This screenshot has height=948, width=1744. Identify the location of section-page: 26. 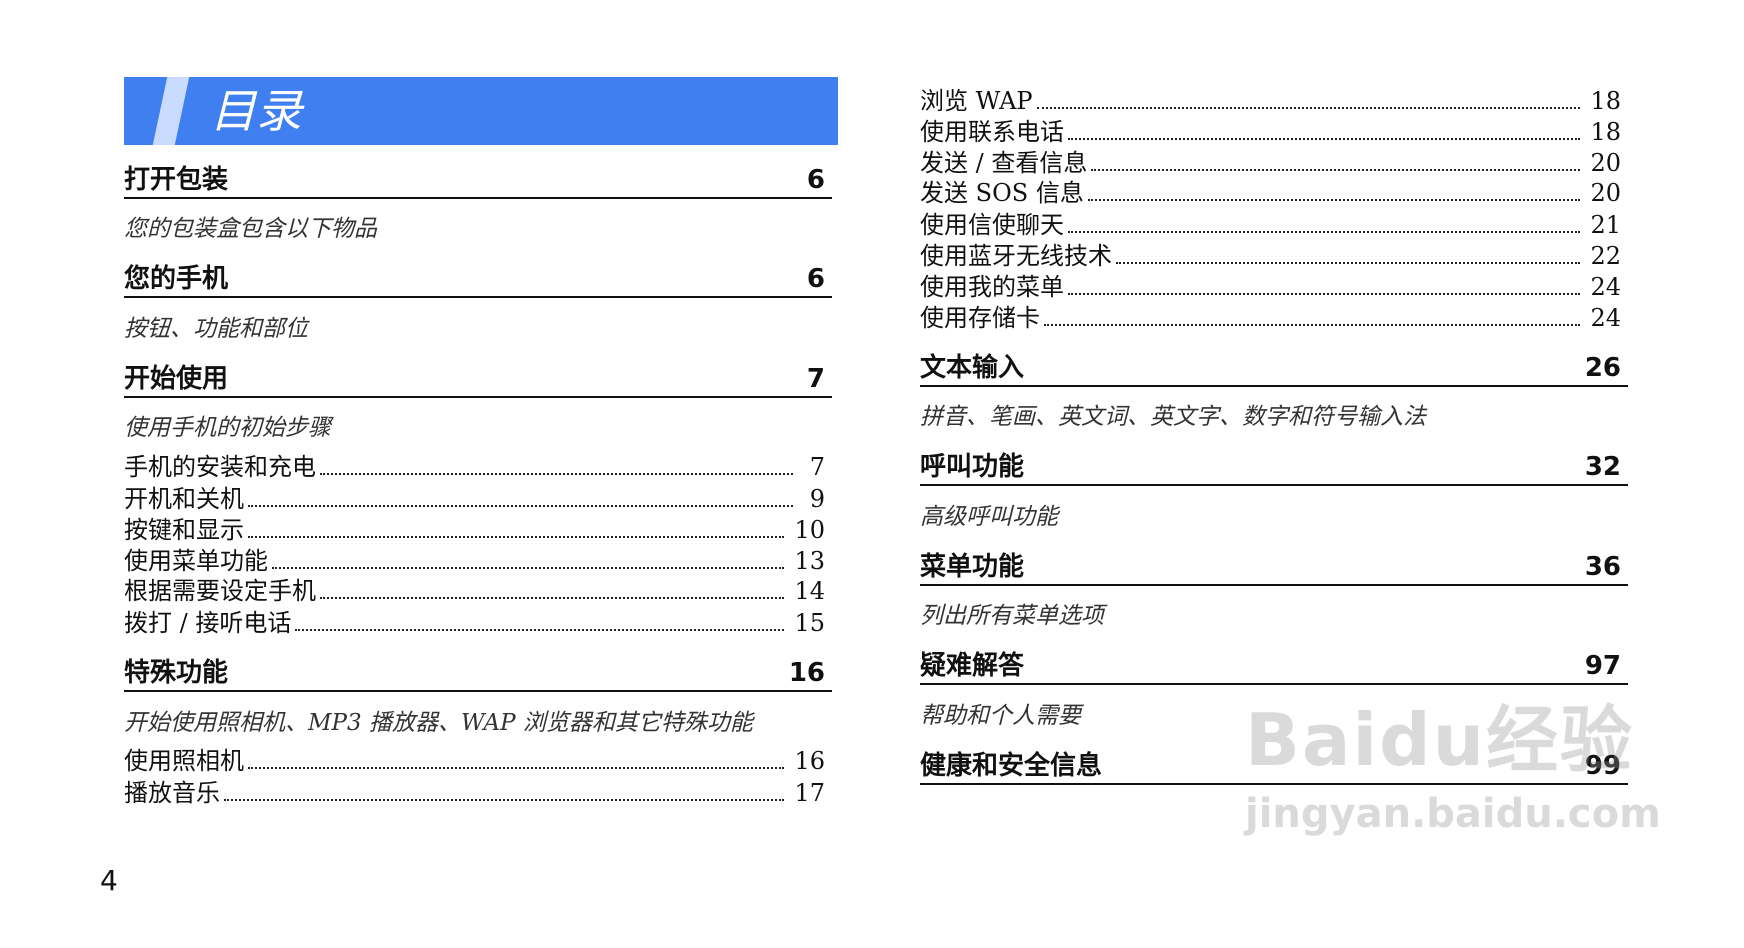
(1602, 368).